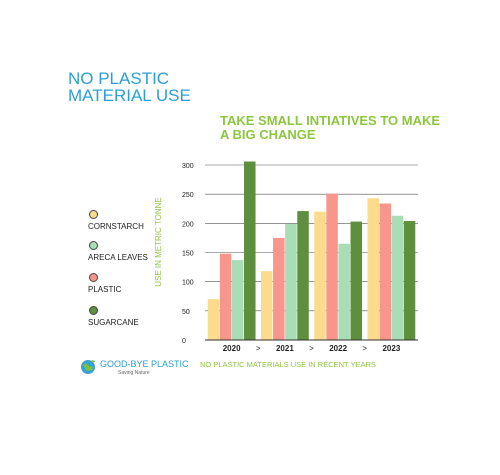 This screenshot has height=475, width=500. What do you see at coordinates (186, 312) in the screenshot?
I see `y-tick-label-50: 50` at bounding box center [186, 312].